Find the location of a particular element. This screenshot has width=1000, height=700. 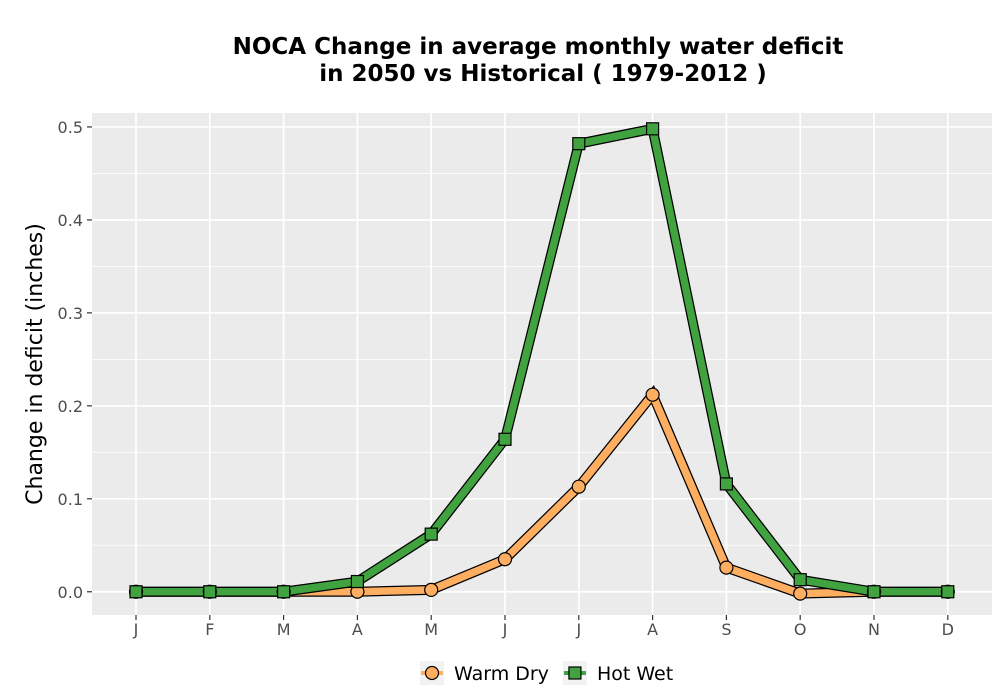

legend-label: Hot Wet is located at coordinates (635, 674).